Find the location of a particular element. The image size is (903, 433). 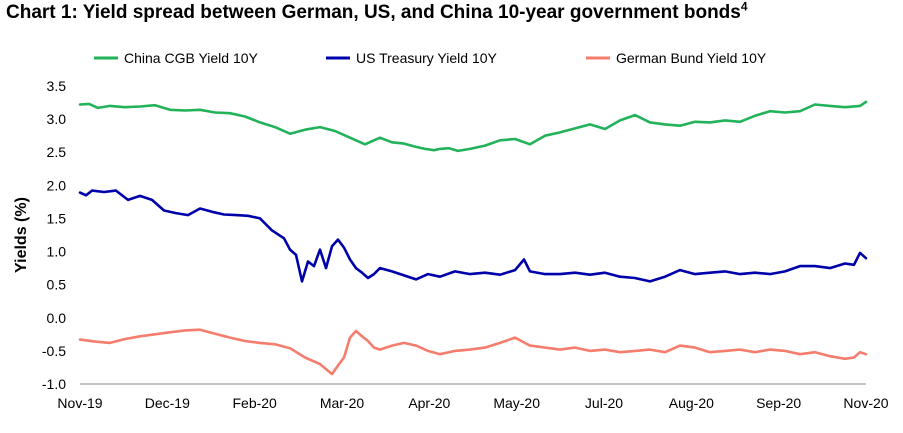

y-tick-label: 0.5 is located at coordinates (57, 285).